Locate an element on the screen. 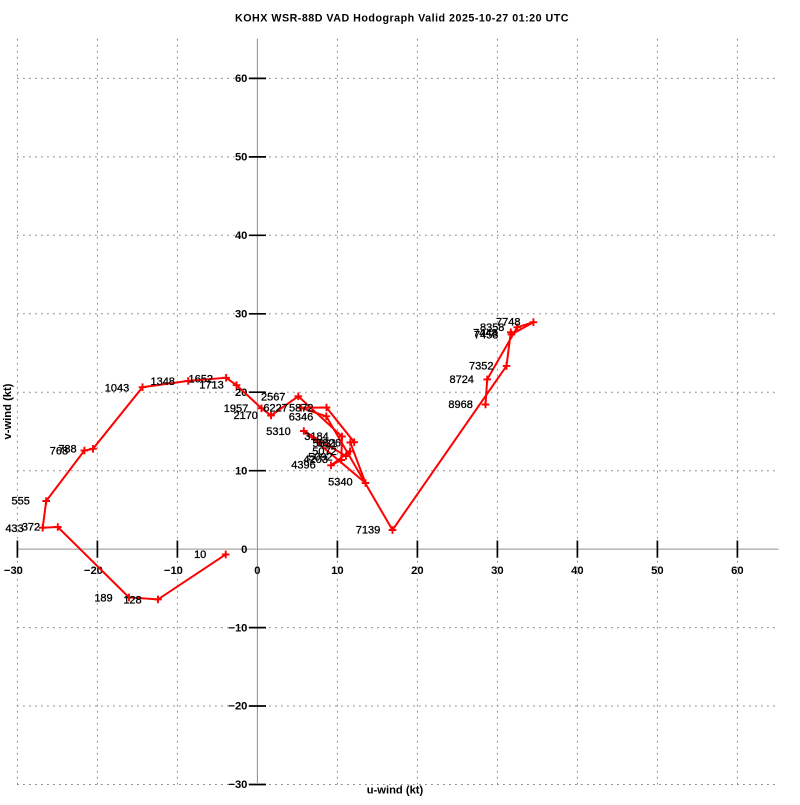 The height and width of the screenshot is (805, 800). svg-text: 5631 is located at coordinates (325, 444).